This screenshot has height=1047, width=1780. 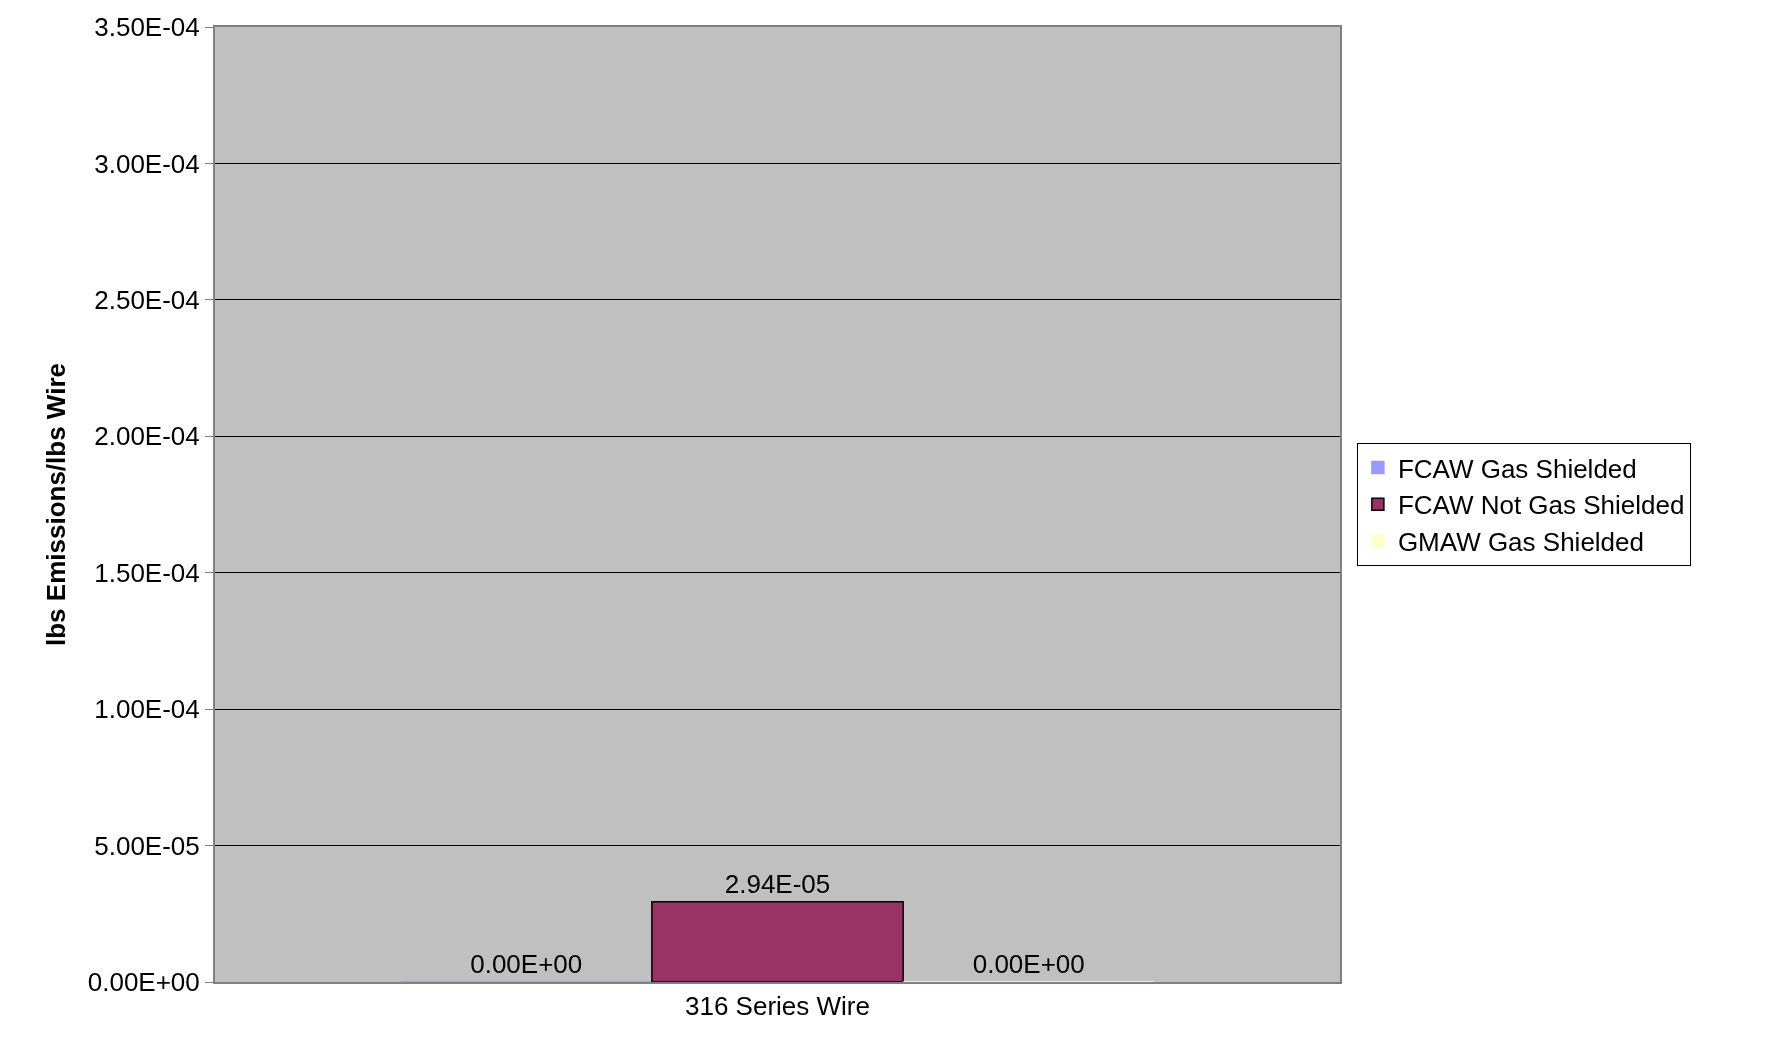 What do you see at coordinates (1517, 468) in the screenshot?
I see `legend-label: FCAW Gas Shielded` at bounding box center [1517, 468].